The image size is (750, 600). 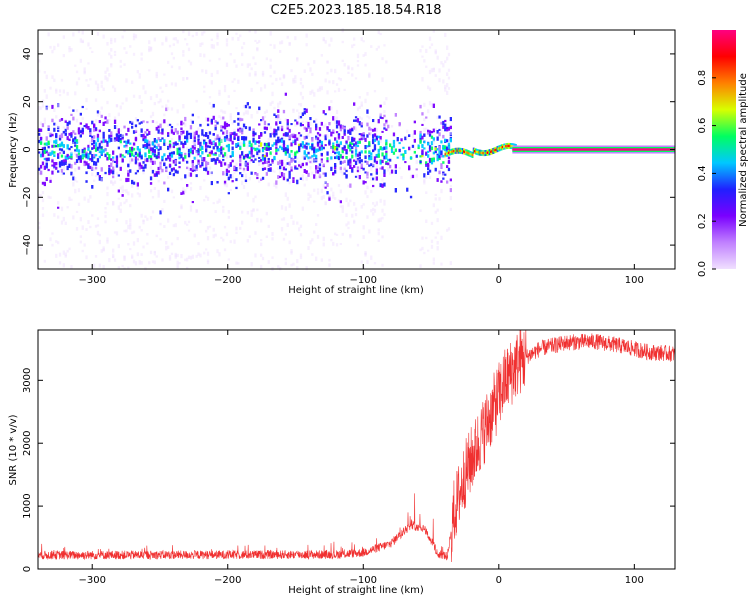 I want to click on x-tick-label: 100, so click(x=634, y=580).